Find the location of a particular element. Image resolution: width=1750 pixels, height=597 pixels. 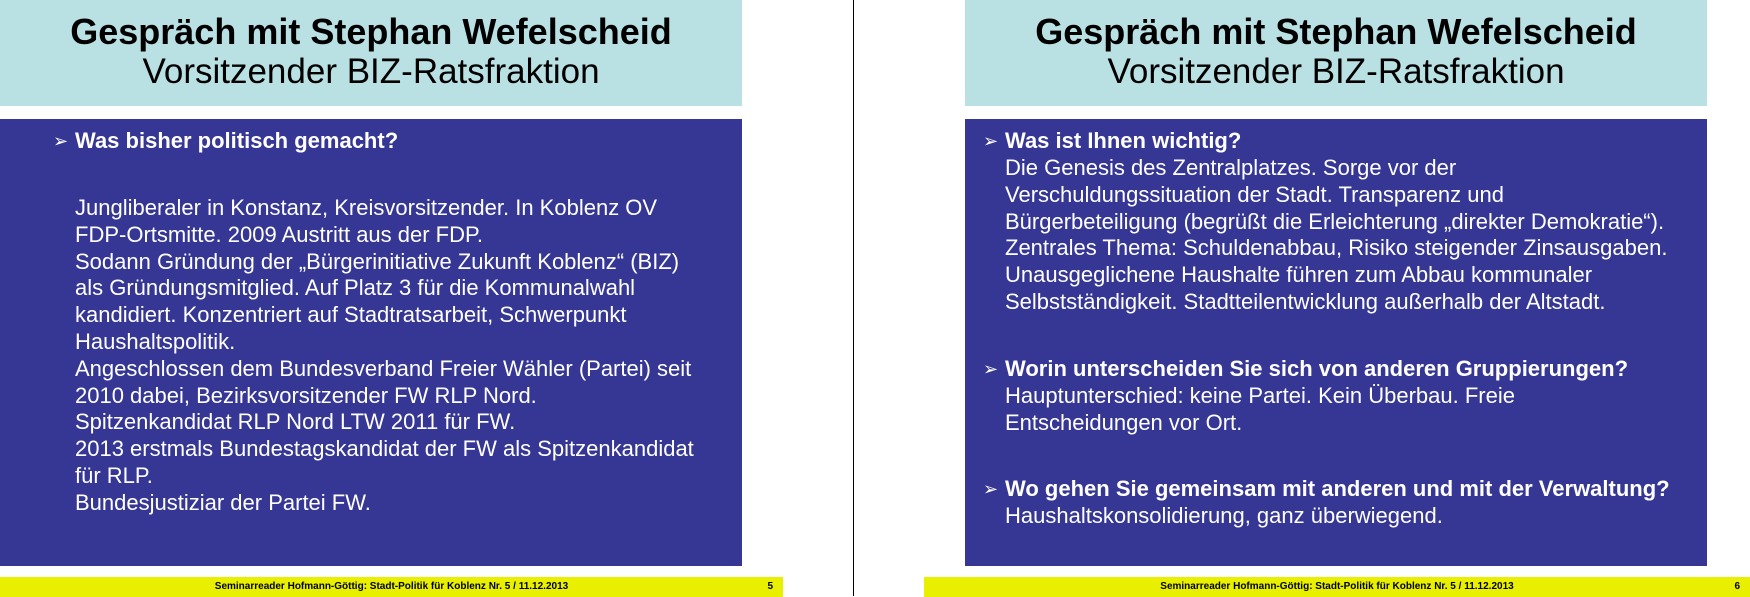

question-heading: ➢ Was ist Ihnen wichtig? is located at coordinates (1112, 141).